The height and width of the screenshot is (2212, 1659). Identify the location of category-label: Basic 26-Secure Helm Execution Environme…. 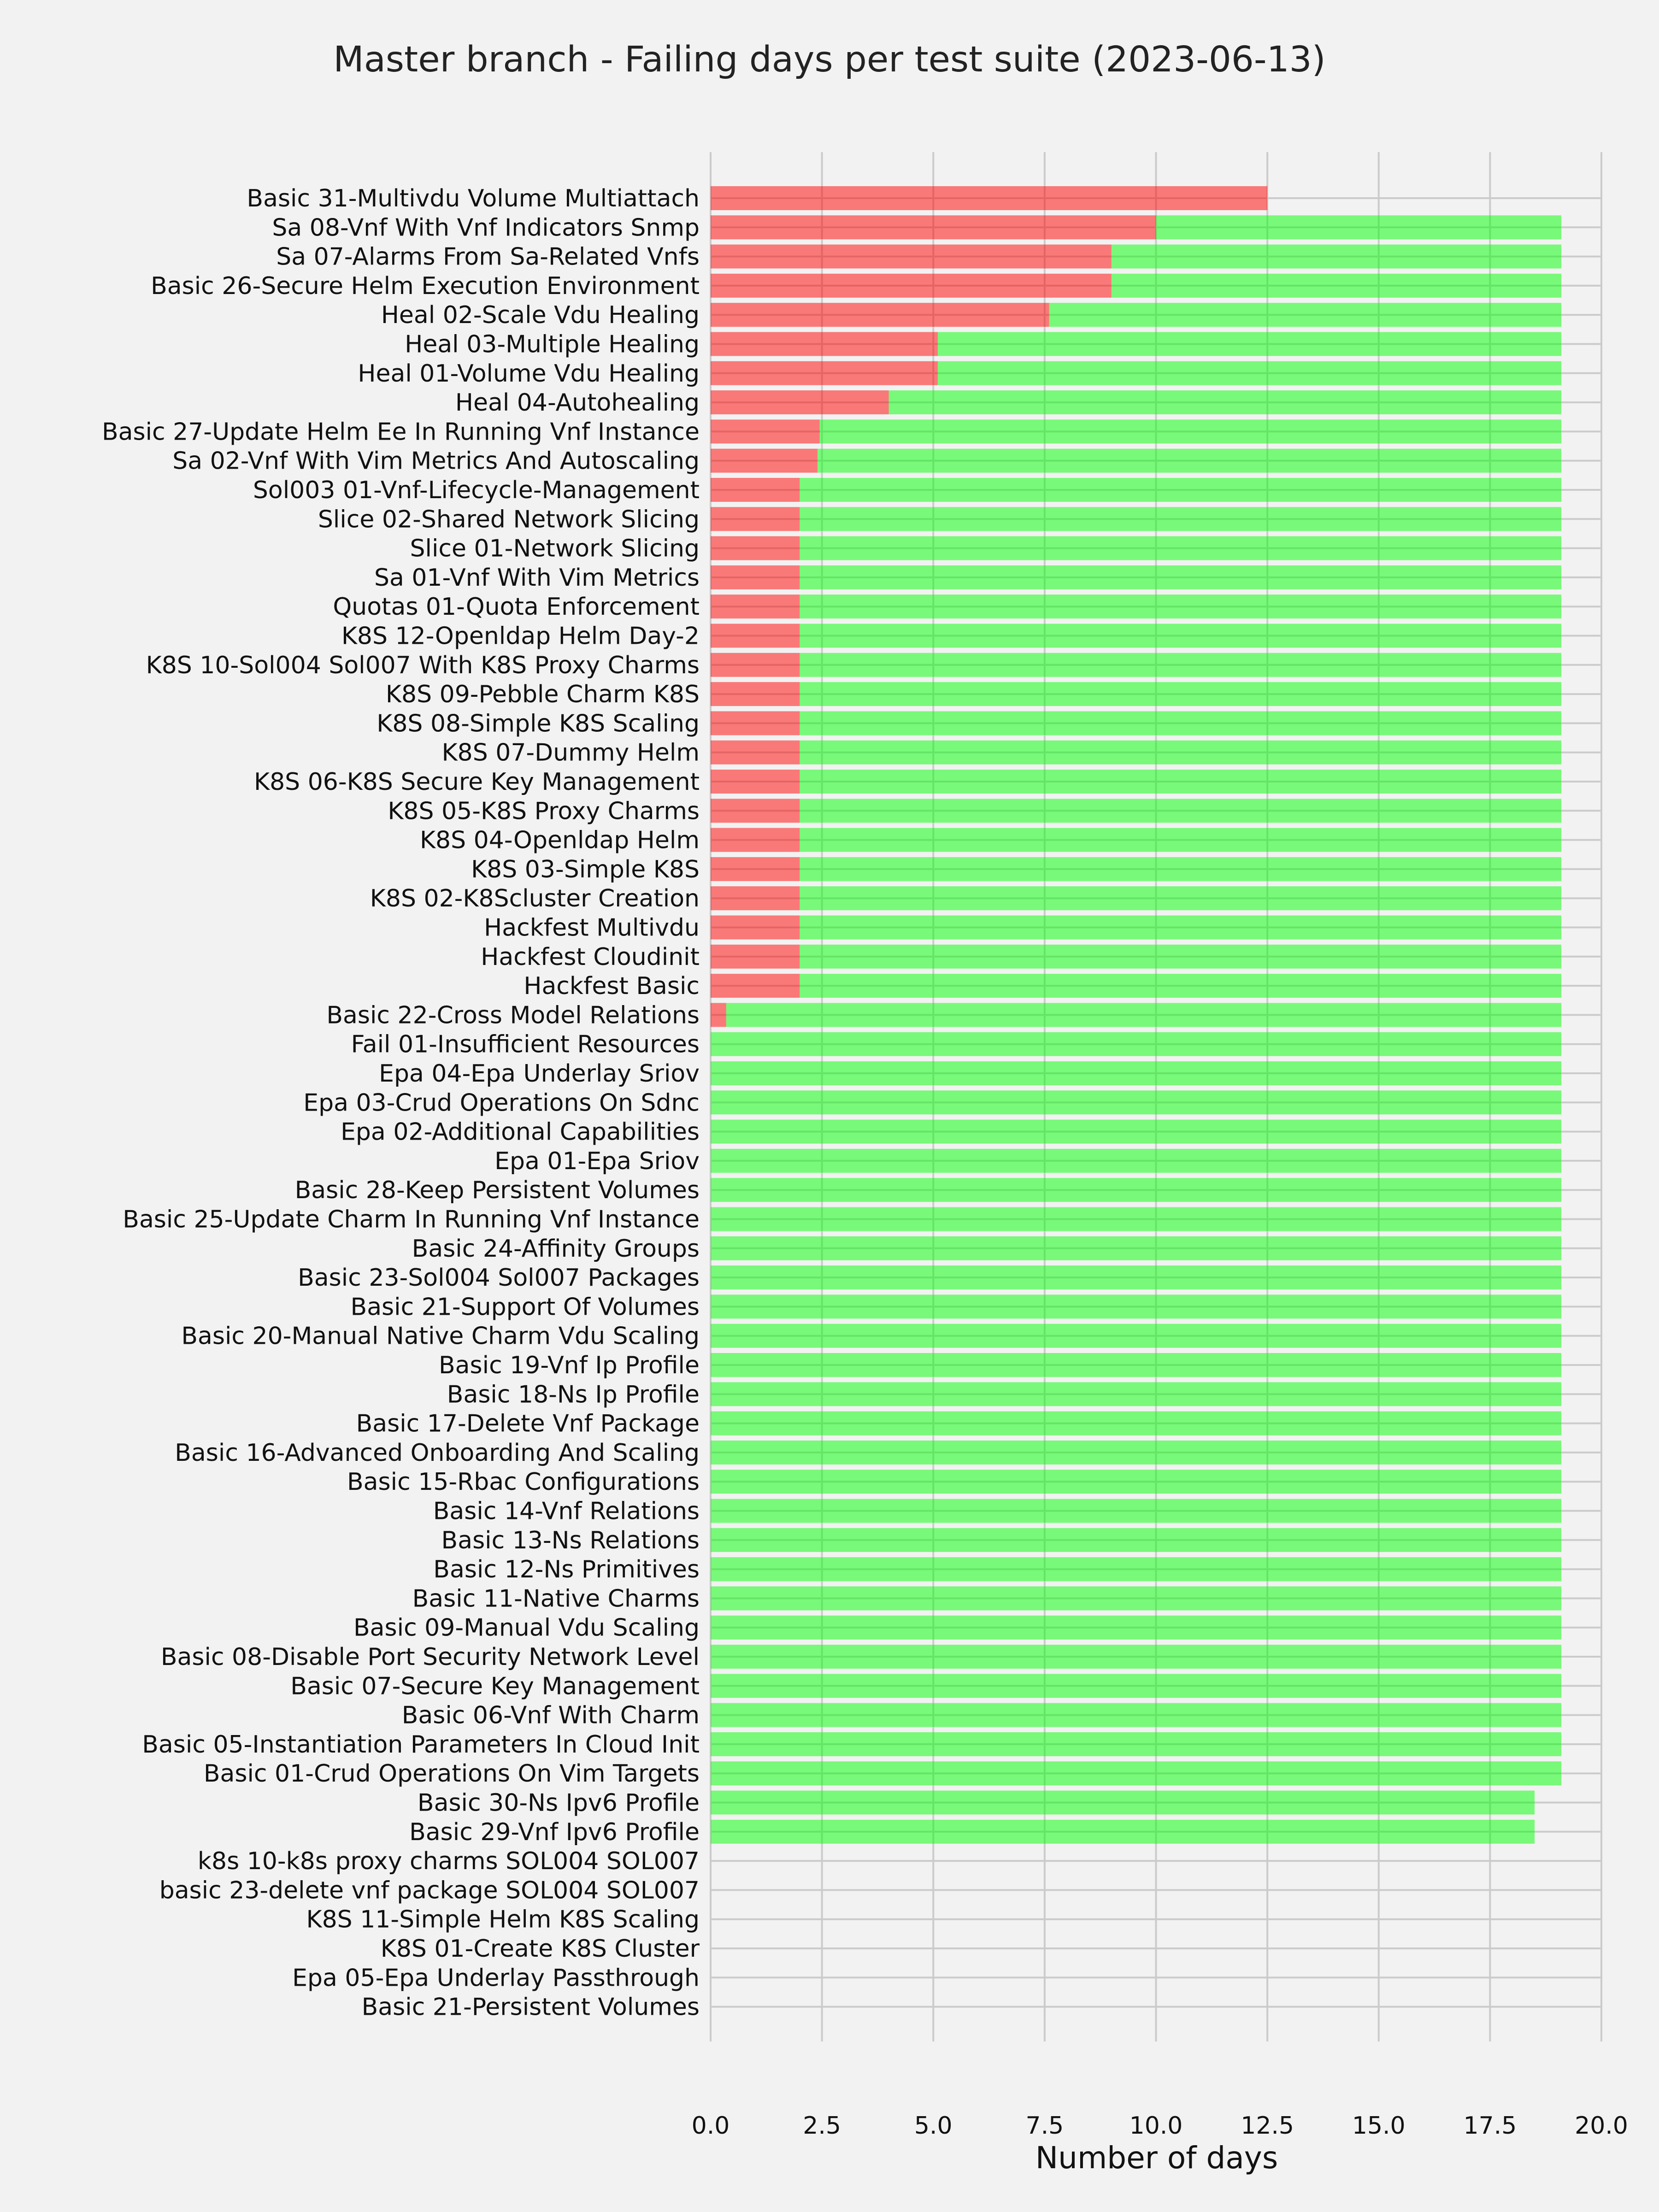
(425, 286).